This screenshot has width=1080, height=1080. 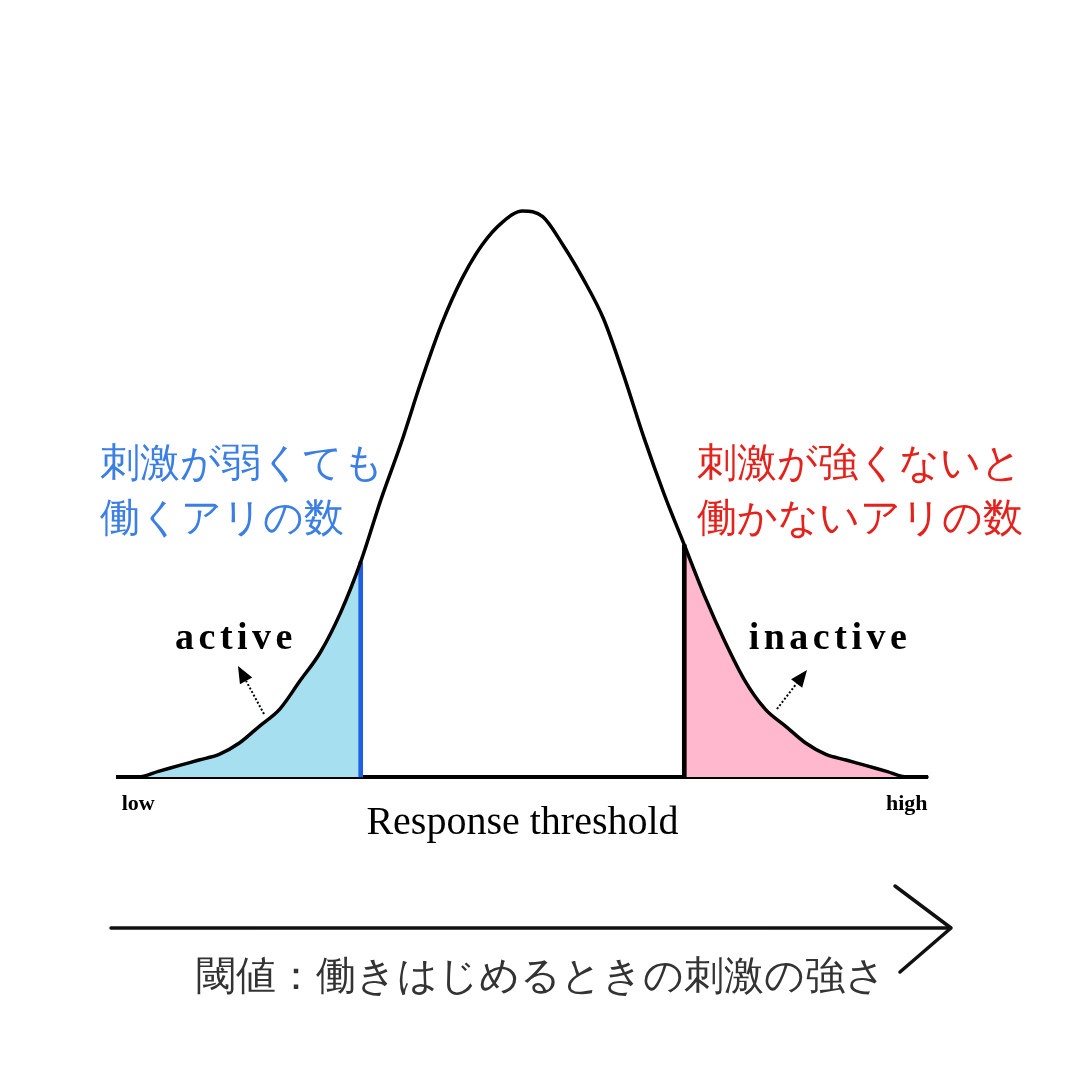 What do you see at coordinates (860, 490) in the screenshot?
I see `annotation: 刺激が強くないと働かないアリの数` at bounding box center [860, 490].